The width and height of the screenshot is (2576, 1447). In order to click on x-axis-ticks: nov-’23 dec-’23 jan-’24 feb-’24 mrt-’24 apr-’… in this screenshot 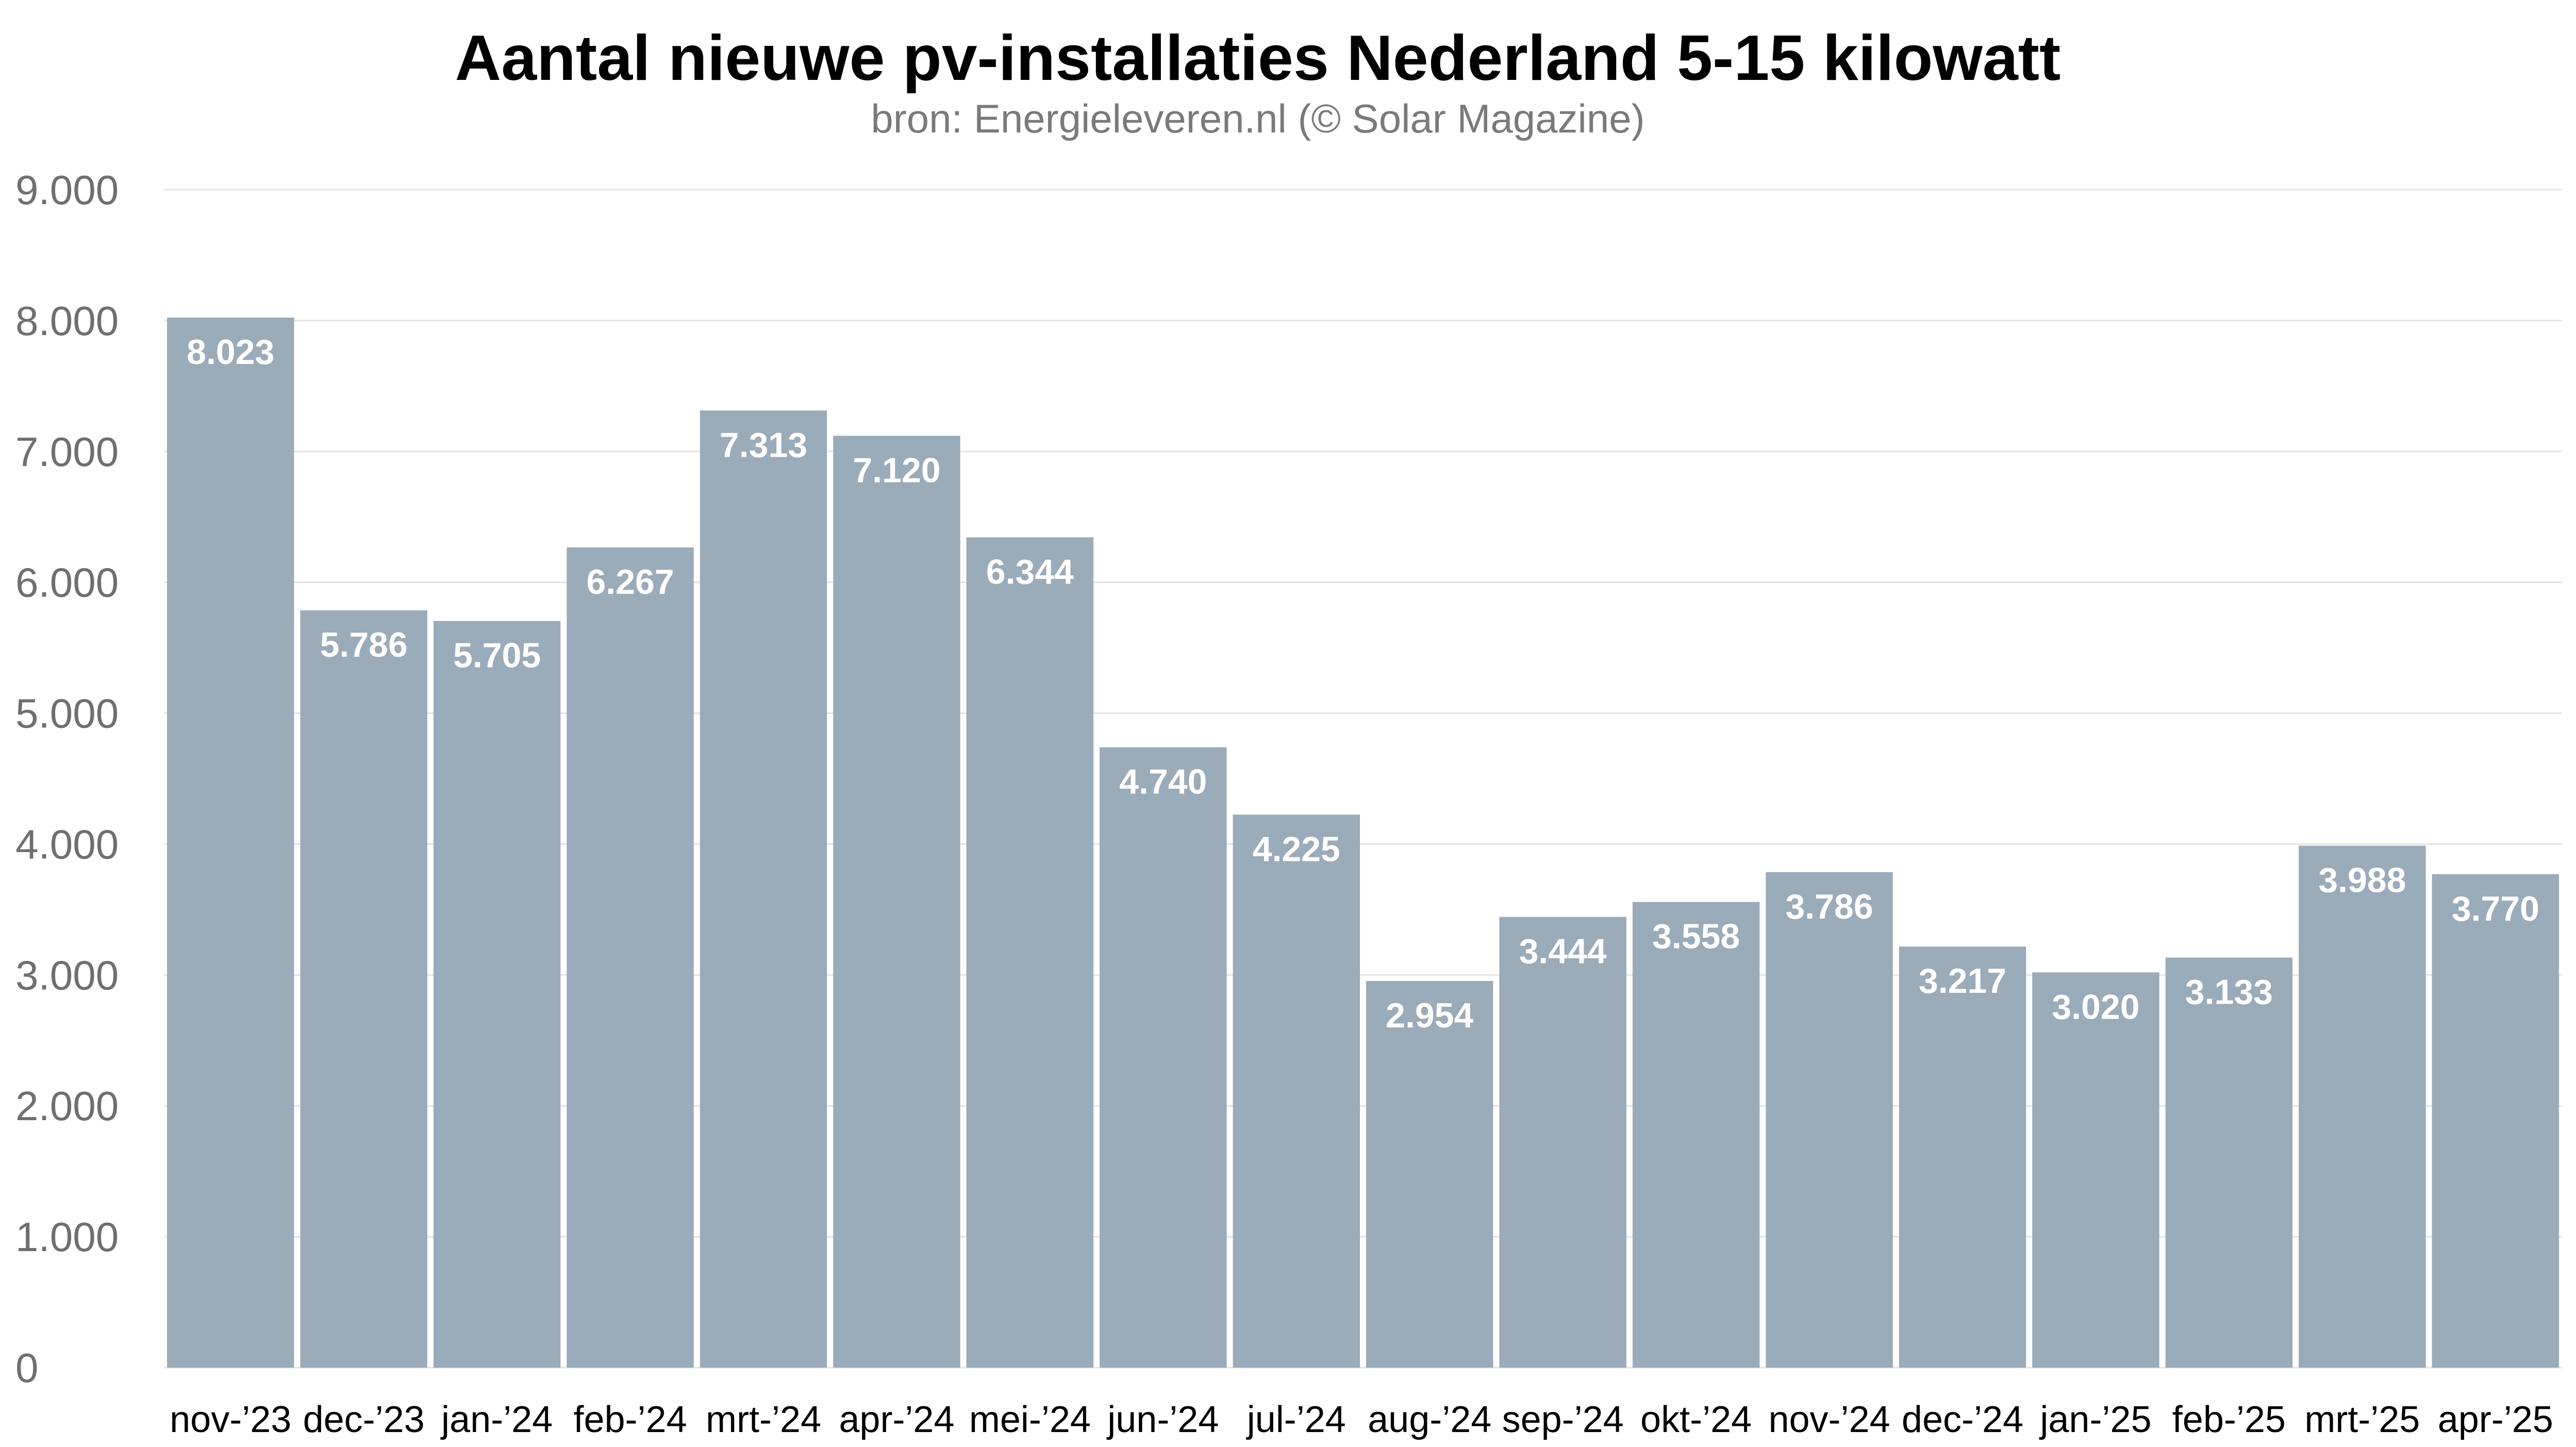, I will do `click(1362, 1419)`.